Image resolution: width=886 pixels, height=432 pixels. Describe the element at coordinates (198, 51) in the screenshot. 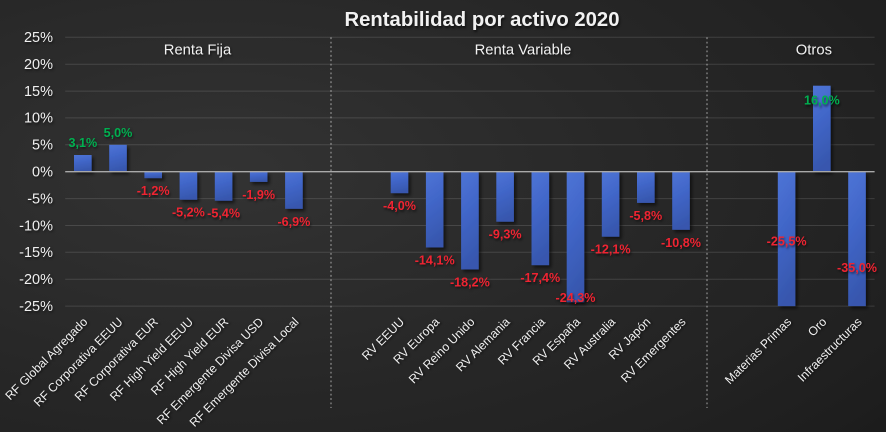

I see `svg-text: Renta Fija` at that location.